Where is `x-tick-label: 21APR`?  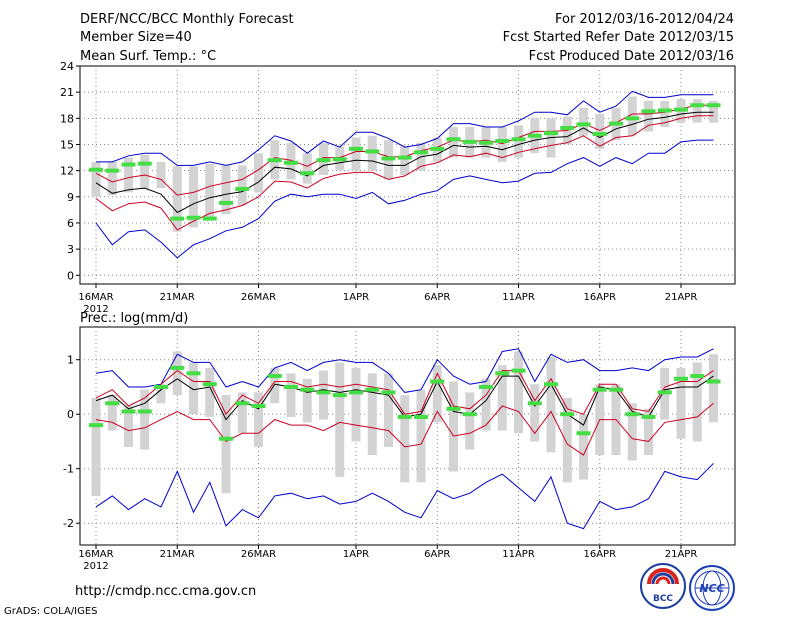 x-tick-label: 21APR is located at coordinates (681, 554).